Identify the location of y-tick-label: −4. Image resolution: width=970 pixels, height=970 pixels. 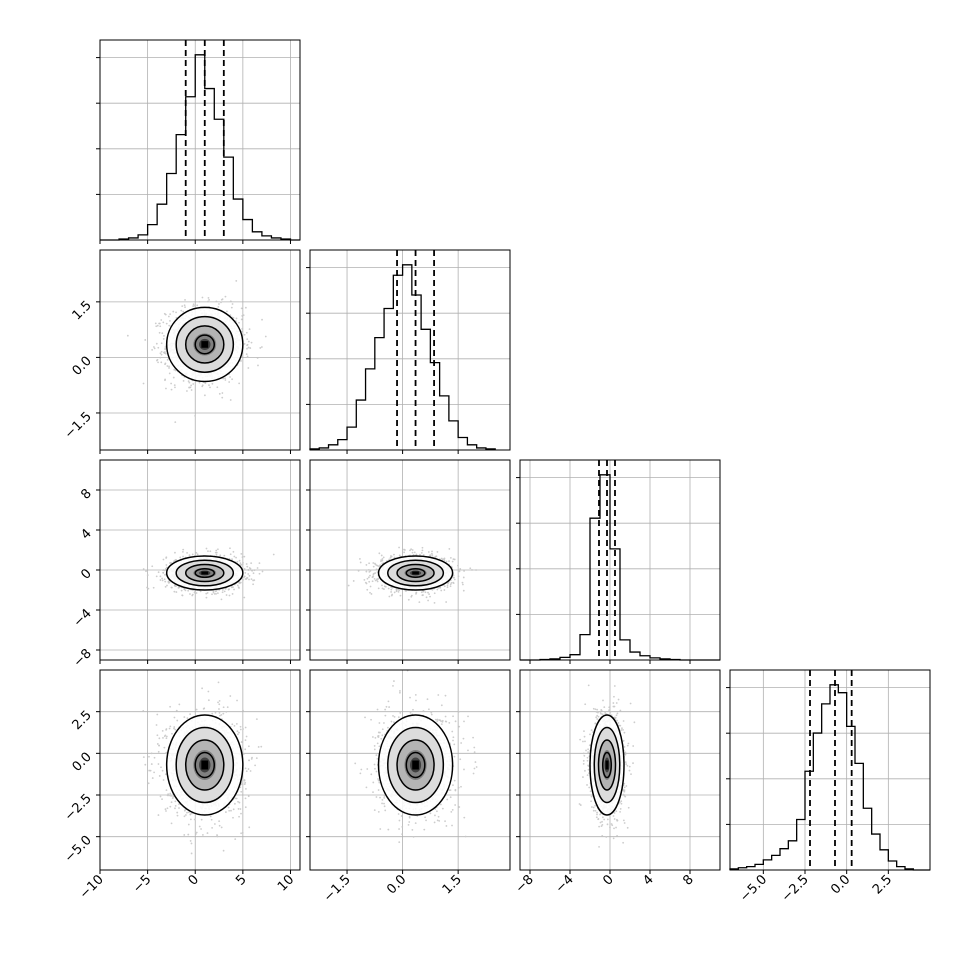
(83, 618).